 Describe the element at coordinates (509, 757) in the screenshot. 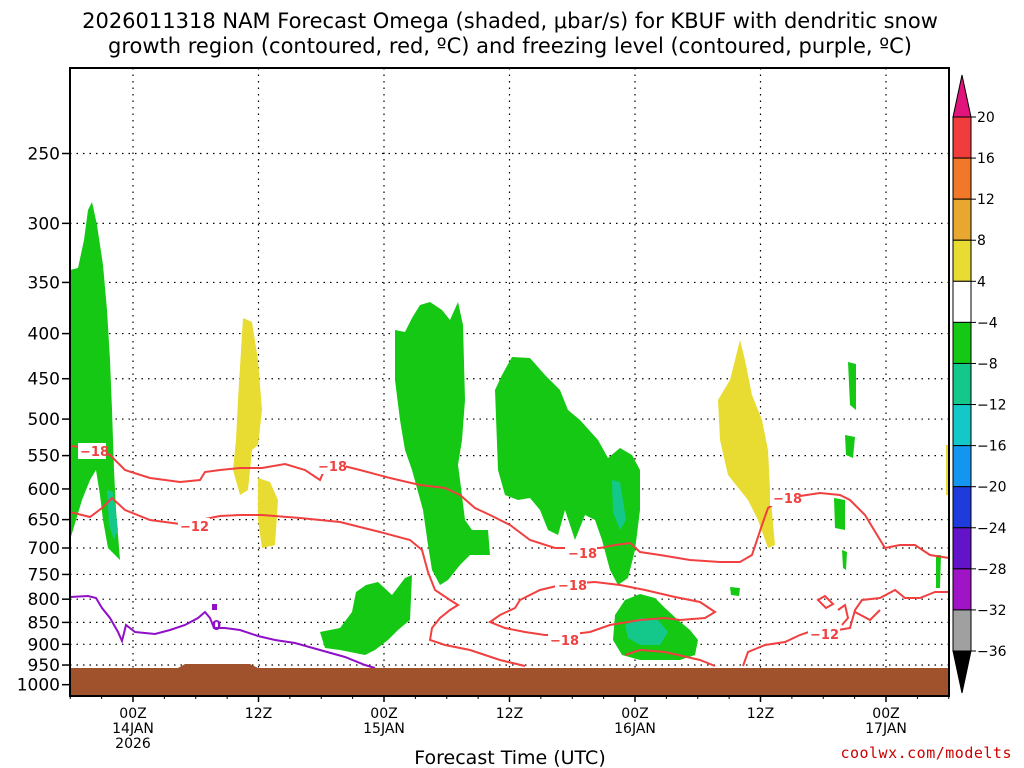

I see `x-axis-label: Forecast Time (UTC)` at that location.